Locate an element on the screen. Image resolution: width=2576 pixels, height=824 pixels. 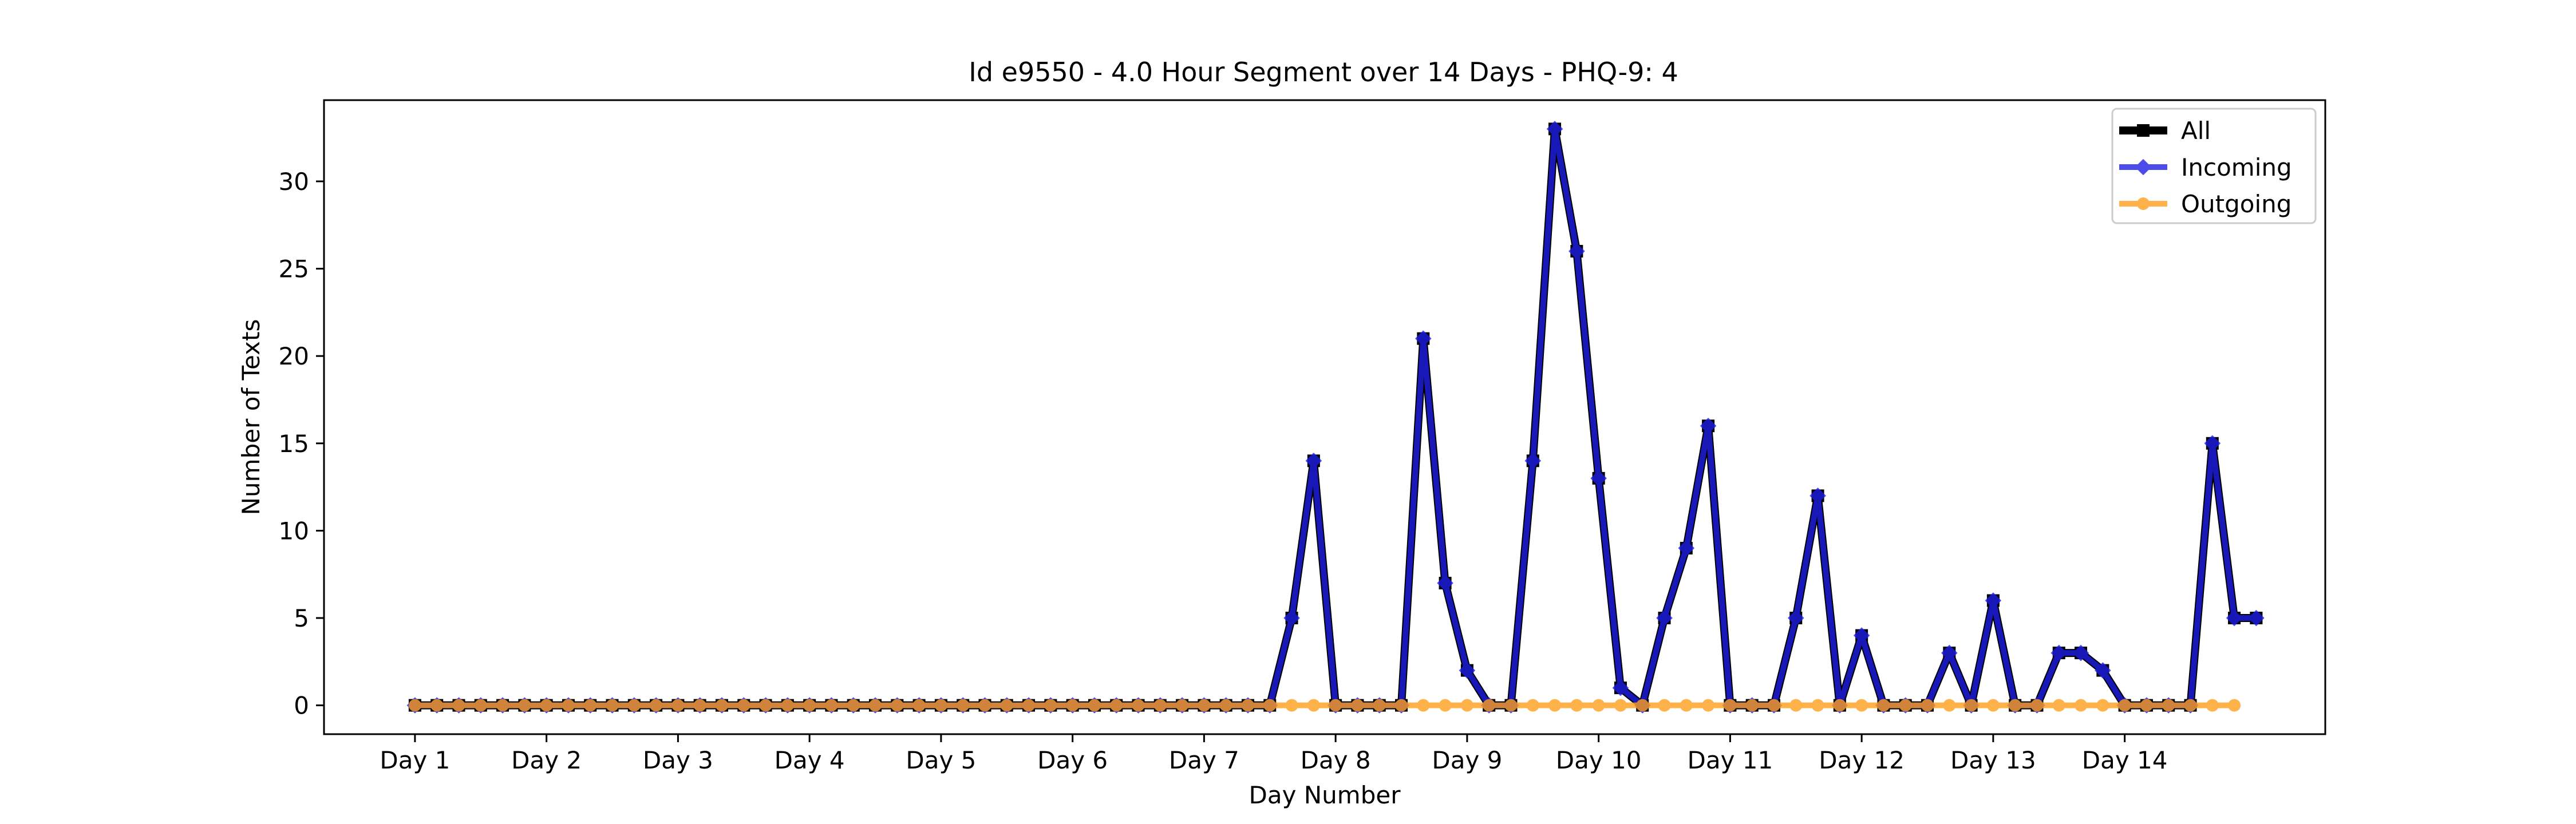
x-tick-label: Day 1 is located at coordinates (415, 760).